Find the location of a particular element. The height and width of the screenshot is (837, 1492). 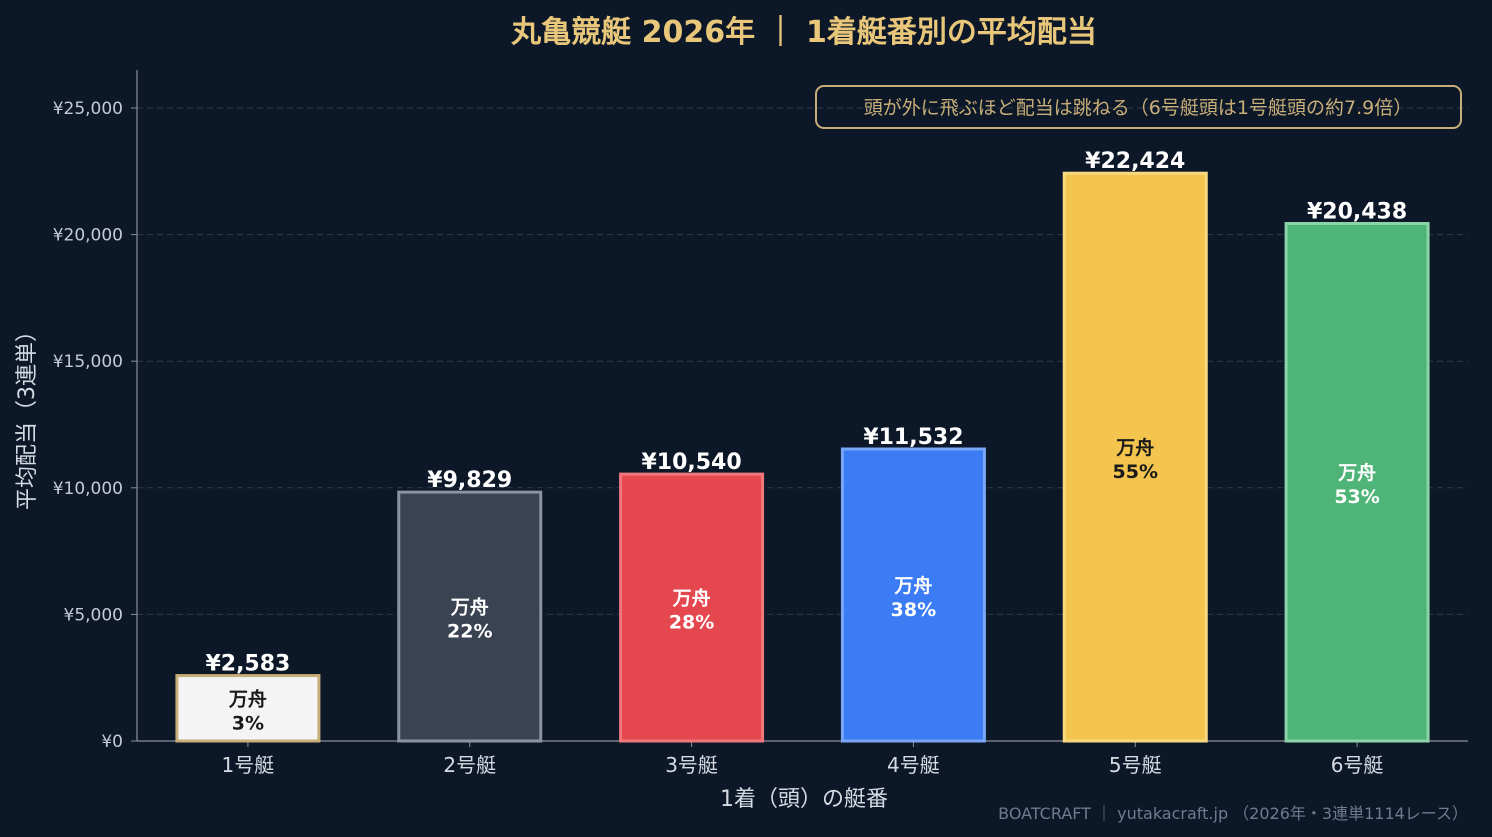

annotation-text: 頭が外に飛ぶほど配当は跳ねる（6号艇頭は1号艇頭の約7.9倍） is located at coordinates (1138, 108).